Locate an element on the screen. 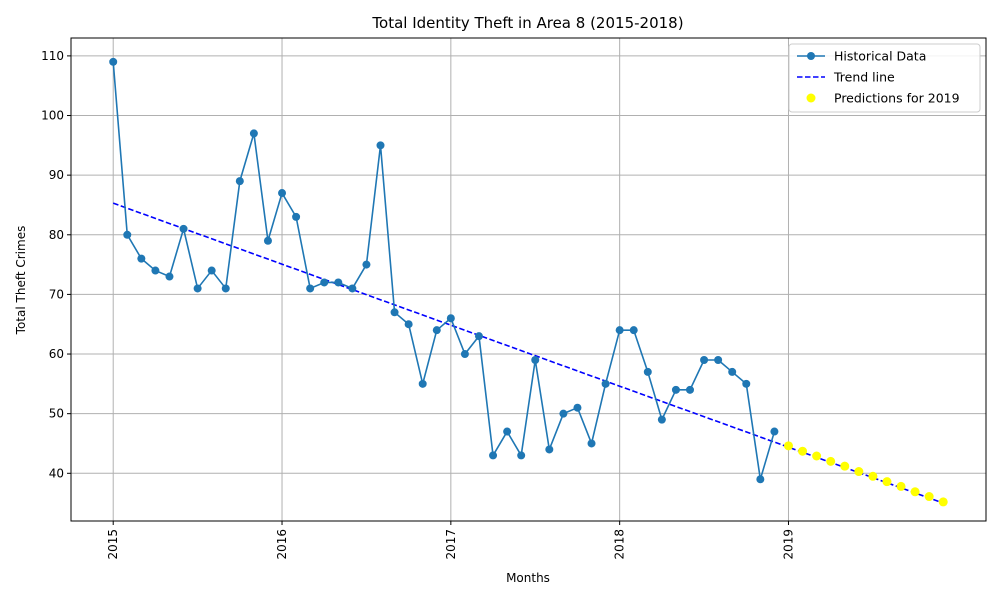 The image size is (1000, 600). legend-box is located at coordinates (884, 78).